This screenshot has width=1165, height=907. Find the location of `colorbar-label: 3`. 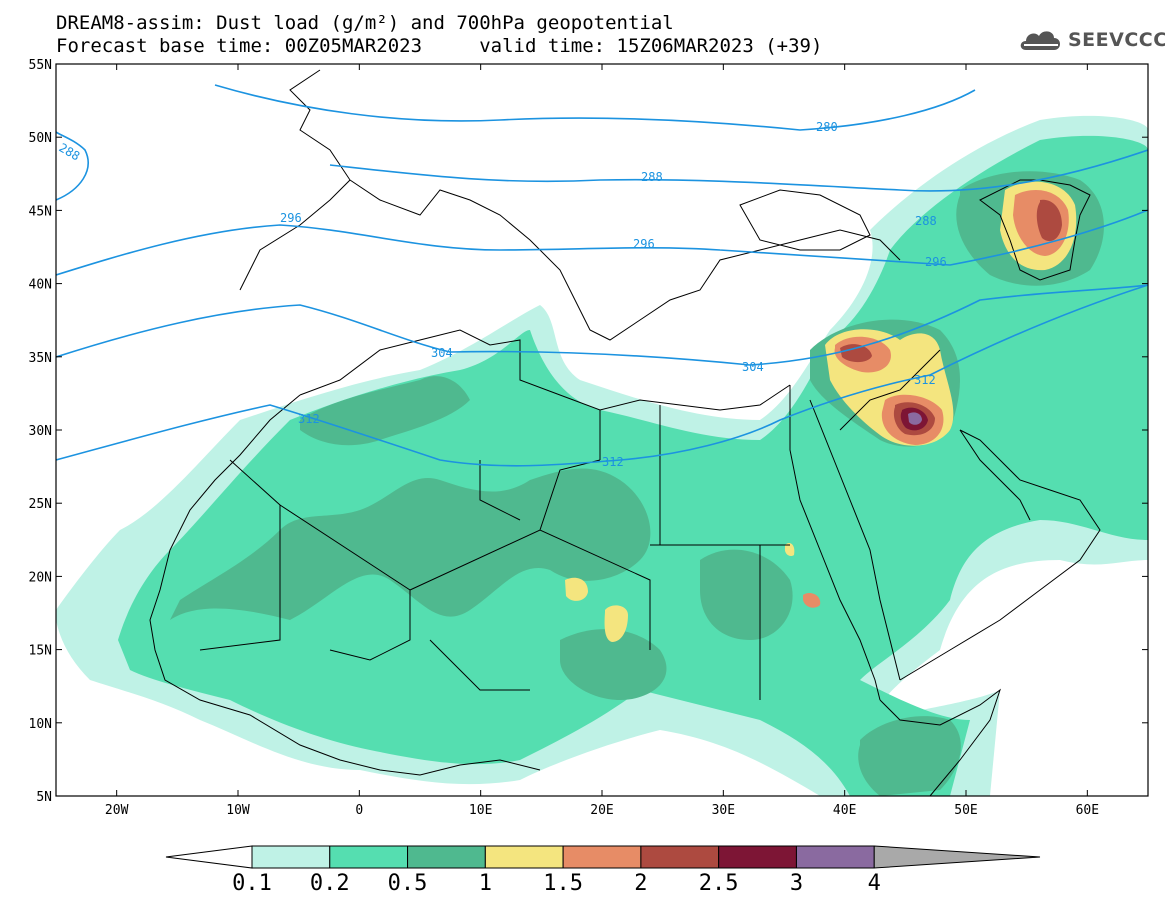

colorbar-label: 3 is located at coordinates (796, 883).